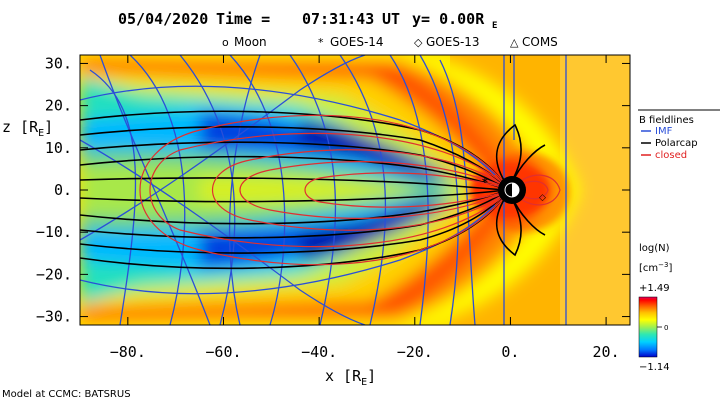 The image size is (720, 404). I want to click on title-time-unit: UT, so click(391, 19).